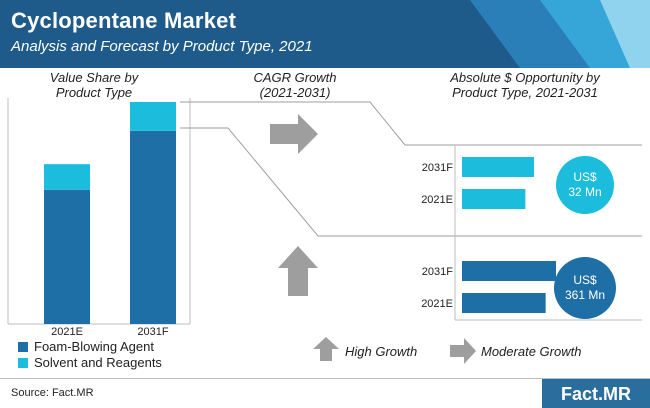  What do you see at coordinates (463, 351) in the screenshot?
I see `moderate-growth-legend-icon` at bounding box center [463, 351].